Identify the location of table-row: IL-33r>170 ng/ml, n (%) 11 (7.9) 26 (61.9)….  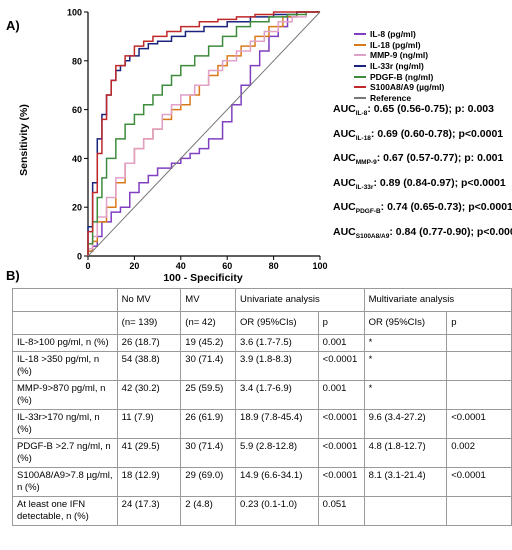
(262, 424).